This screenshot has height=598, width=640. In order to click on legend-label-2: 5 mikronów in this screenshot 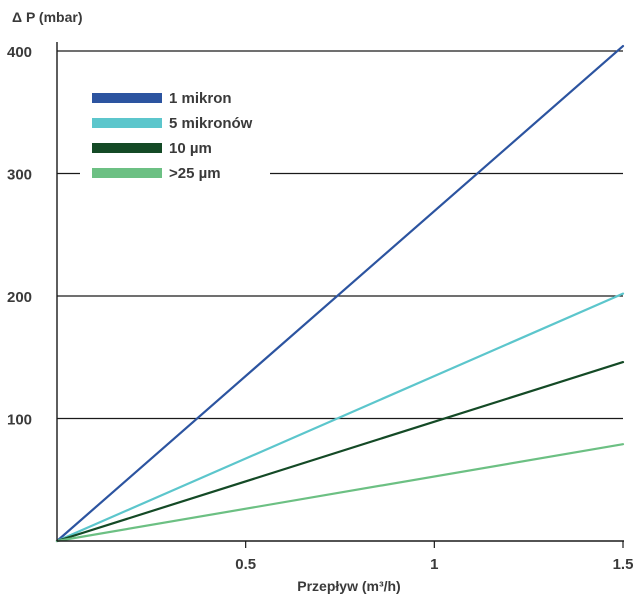, I will do `click(211, 123)`.